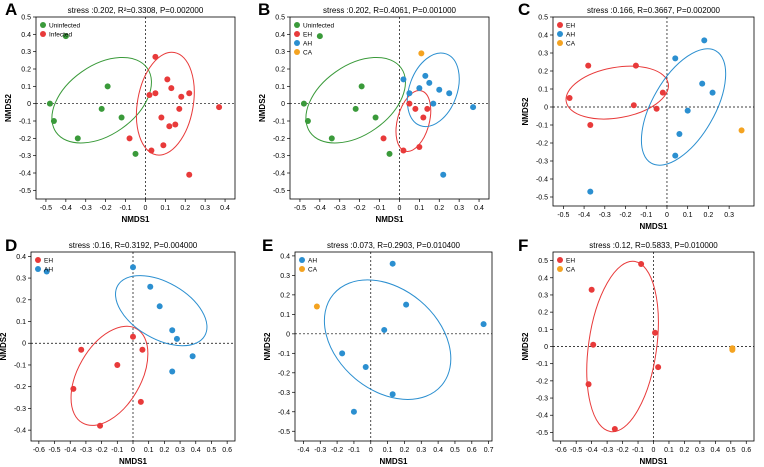 The image size is (764, 467). Describe the element at coordinates (302, 269) in the screenshot. I see `legend-marker-ca` at that location.